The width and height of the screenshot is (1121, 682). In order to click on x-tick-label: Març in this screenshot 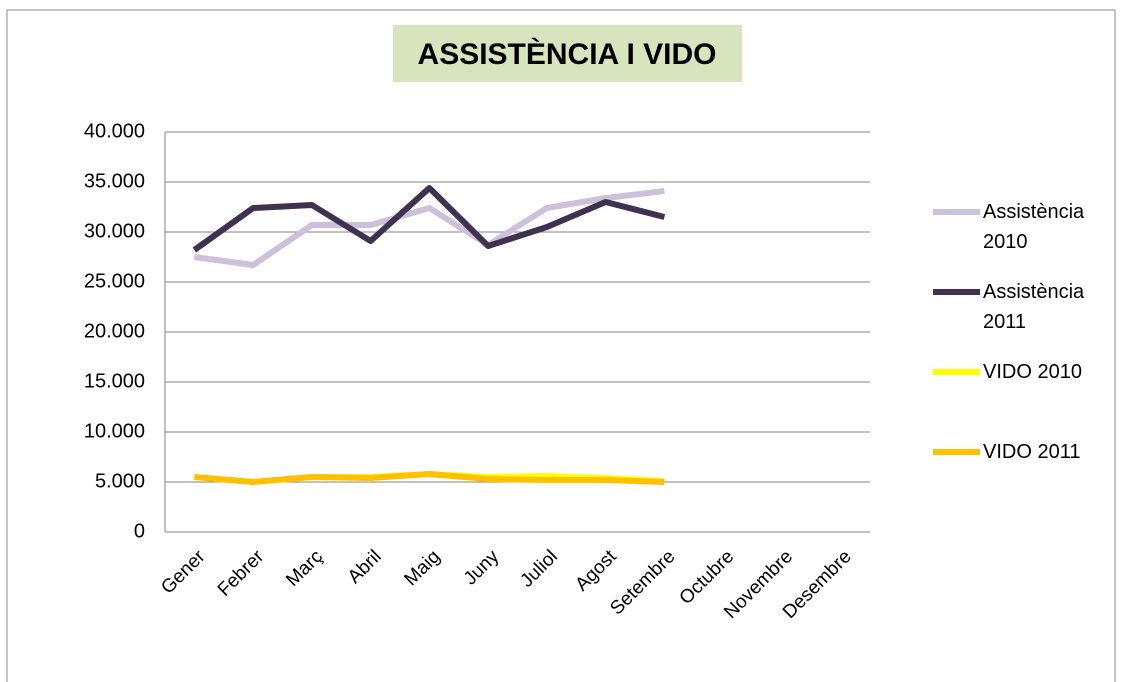, I will do `click(304, 568)`.